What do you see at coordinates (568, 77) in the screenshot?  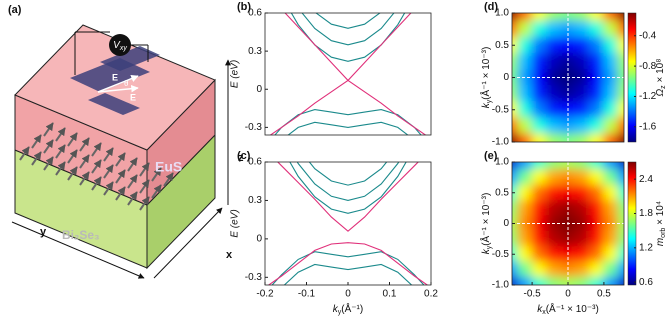 I see `plot-area` at bounding box center [568, 77].